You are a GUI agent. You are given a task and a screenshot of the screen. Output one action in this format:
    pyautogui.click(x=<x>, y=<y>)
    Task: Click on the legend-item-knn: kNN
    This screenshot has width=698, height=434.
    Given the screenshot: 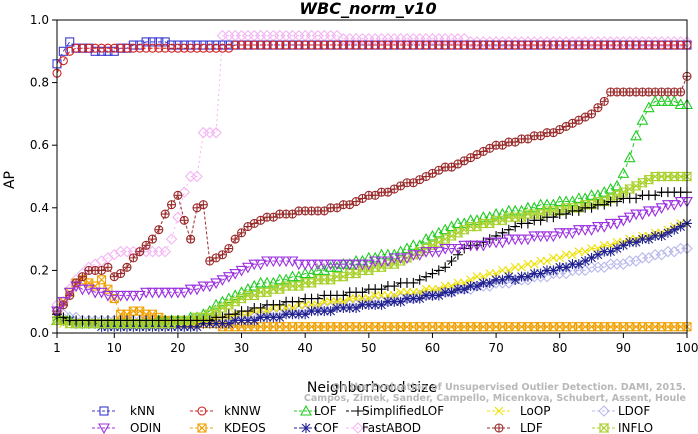 What is the action you would take?
    pyautogui.click(x=123, y=411)
    